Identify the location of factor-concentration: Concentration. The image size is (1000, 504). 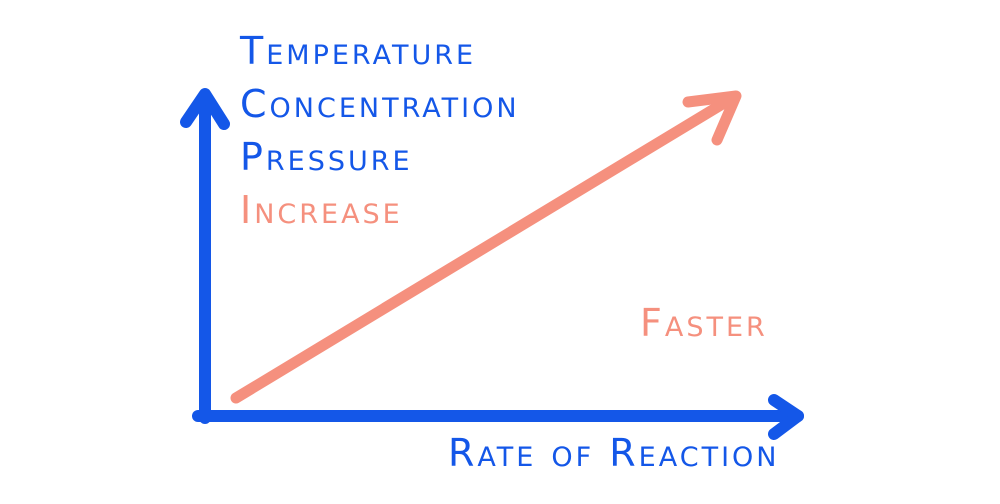
(380, 104).